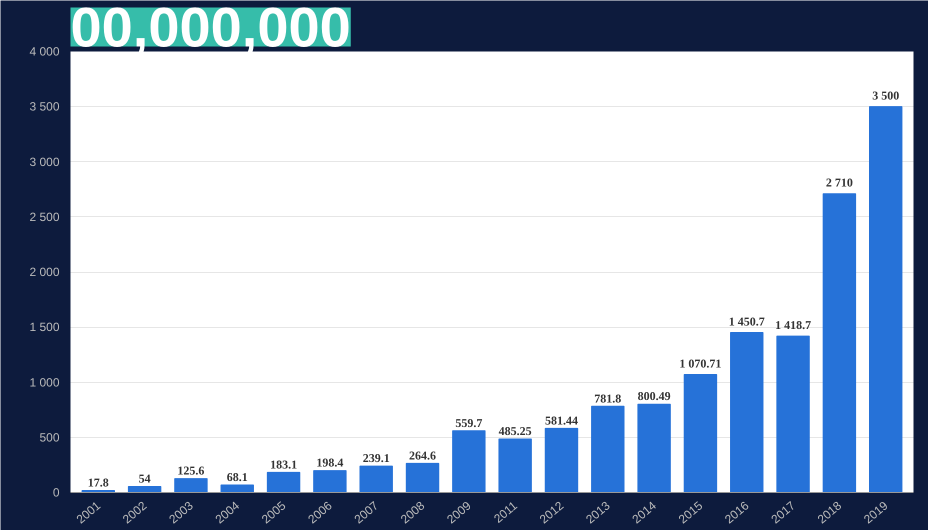 The width and height of the screenshot is (928, 530). What do you see at coordinates (700, 363) in the screenshot?
I see `data-label: 1 070.71` at bounding box center [700, 363].